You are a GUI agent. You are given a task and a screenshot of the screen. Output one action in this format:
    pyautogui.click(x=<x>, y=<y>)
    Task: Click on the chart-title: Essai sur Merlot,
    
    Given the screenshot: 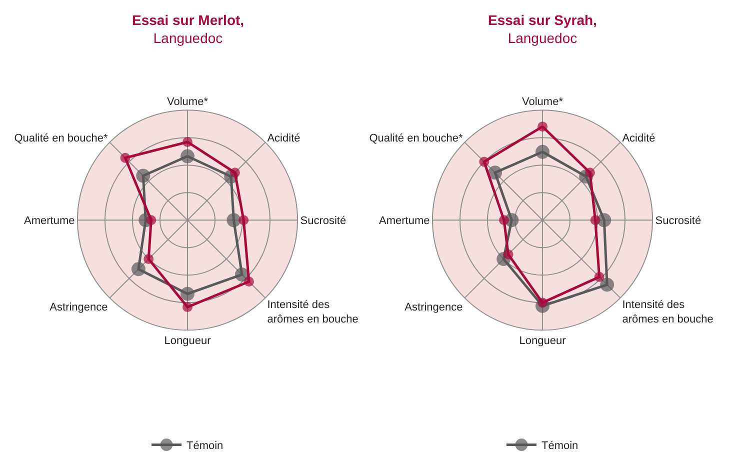 What is the action you would take?
    pyautogui.click(x=188, y=20)
    